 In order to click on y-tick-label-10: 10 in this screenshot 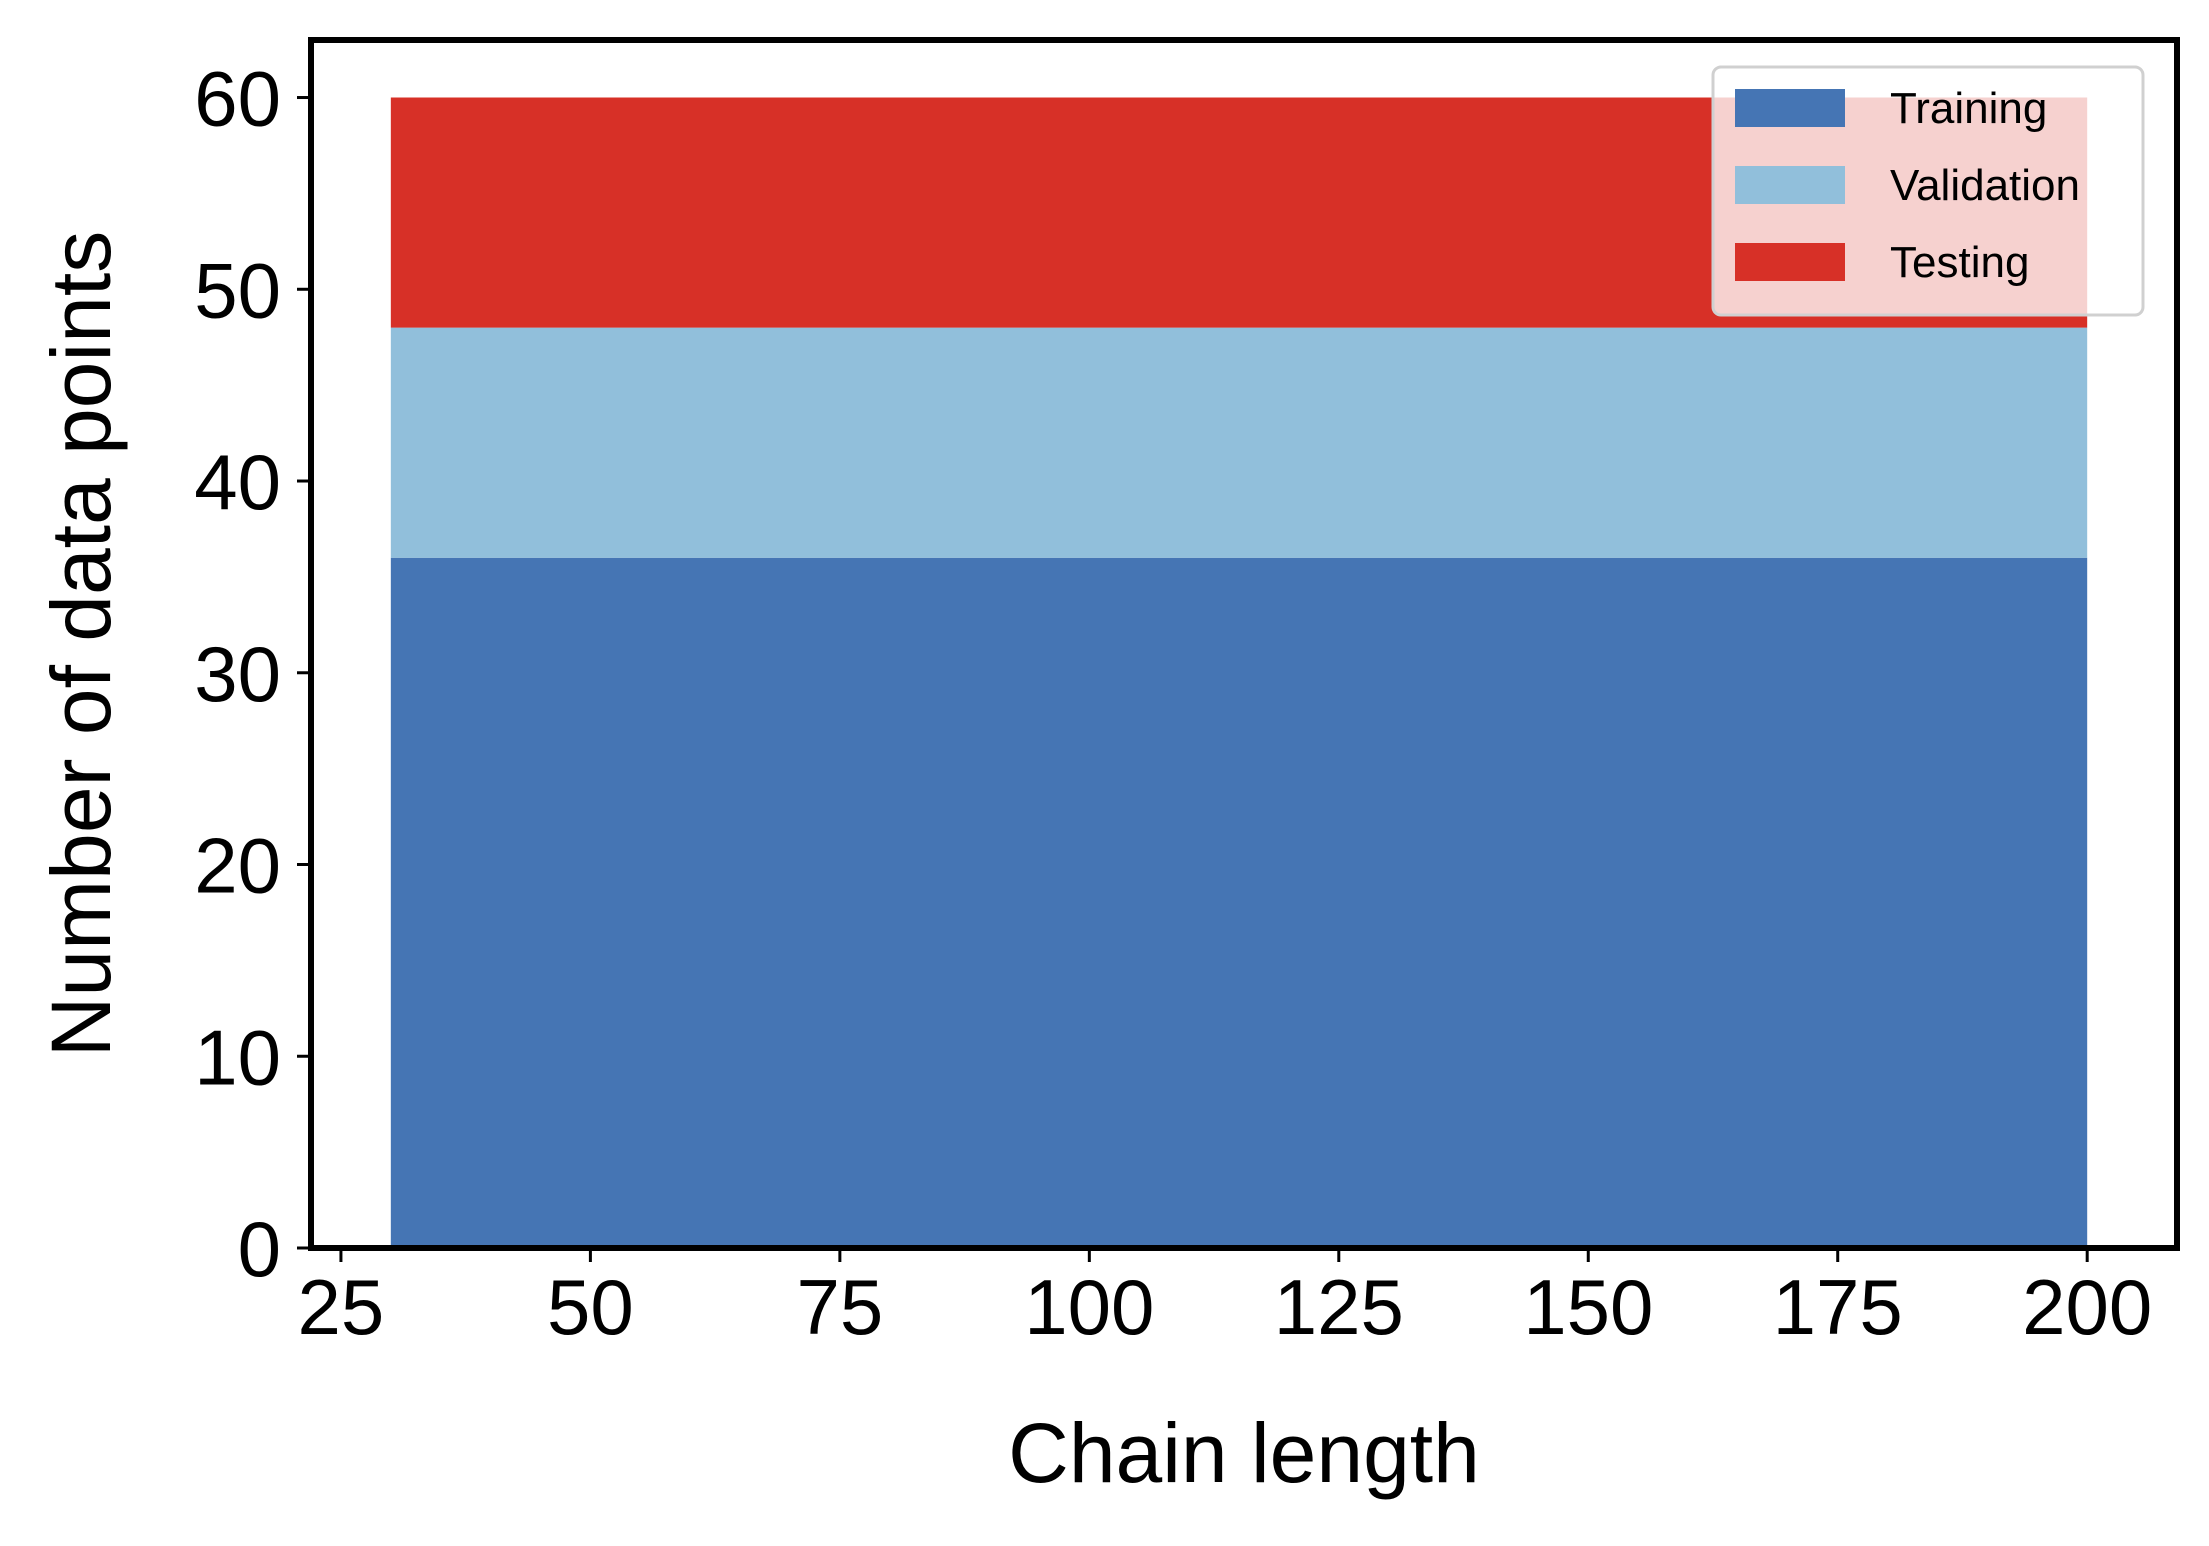, I will do `click(237, 1057)`.